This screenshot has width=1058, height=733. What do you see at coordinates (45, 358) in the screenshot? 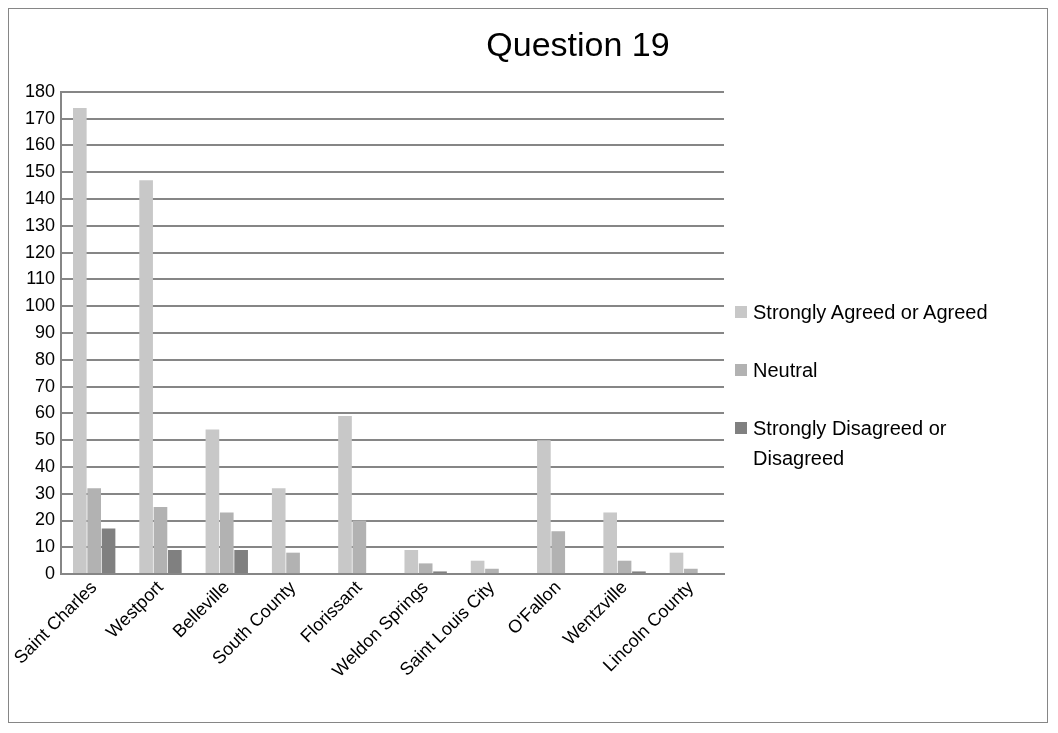
I see `y-tick-label: 80` at bounding box center [45, 358].